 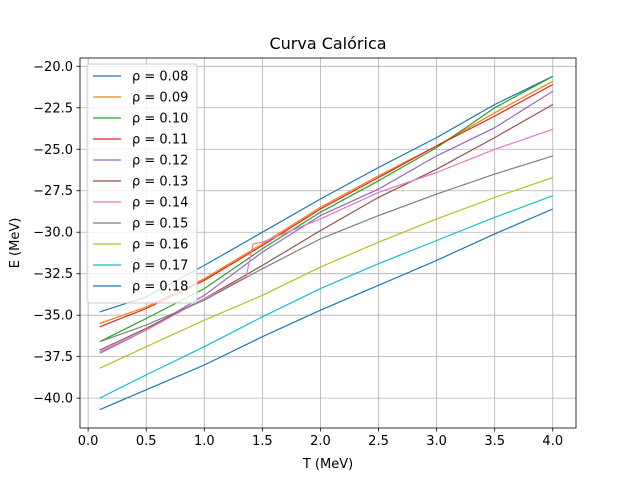 What do you see at coordinates (53, 316) in the screenshot?
I see `y-tick-label: −35.0` at bounding box center [53, 316].